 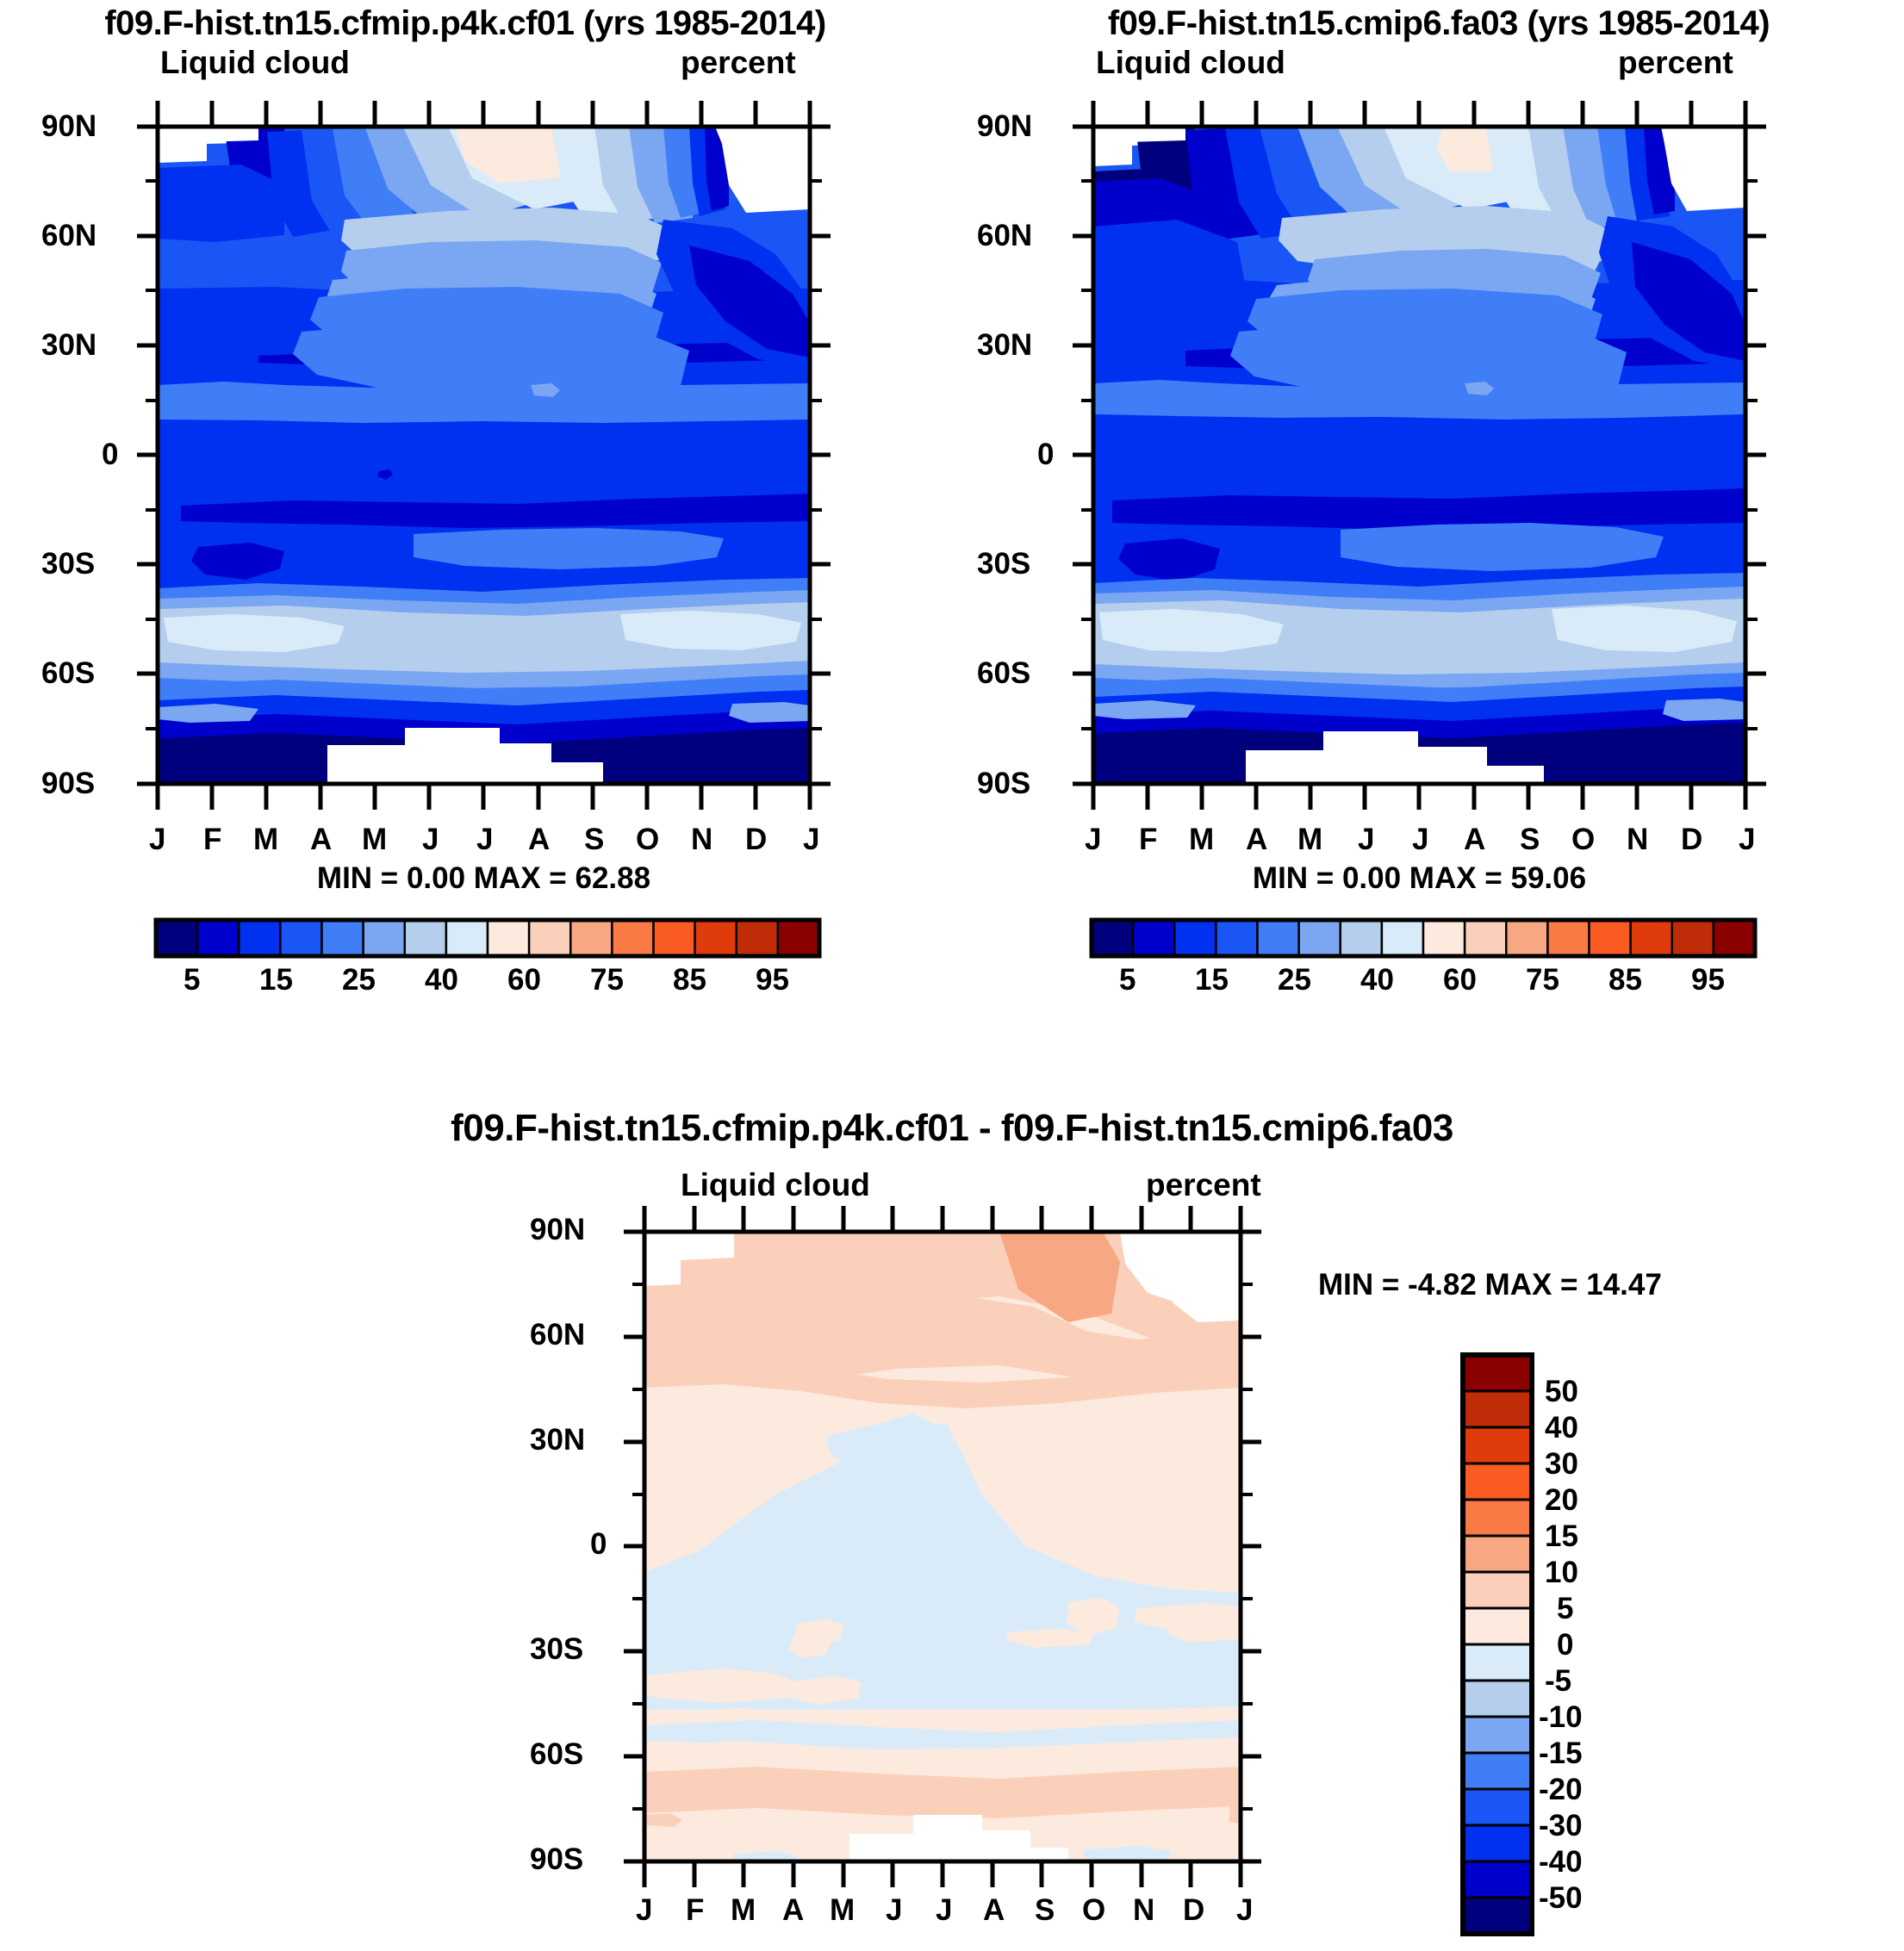 What do you see at coordinates (69, 673) in the screenshot?
I see `panel-left-ytick-60S: 60S` at bounding box center [69, 673].